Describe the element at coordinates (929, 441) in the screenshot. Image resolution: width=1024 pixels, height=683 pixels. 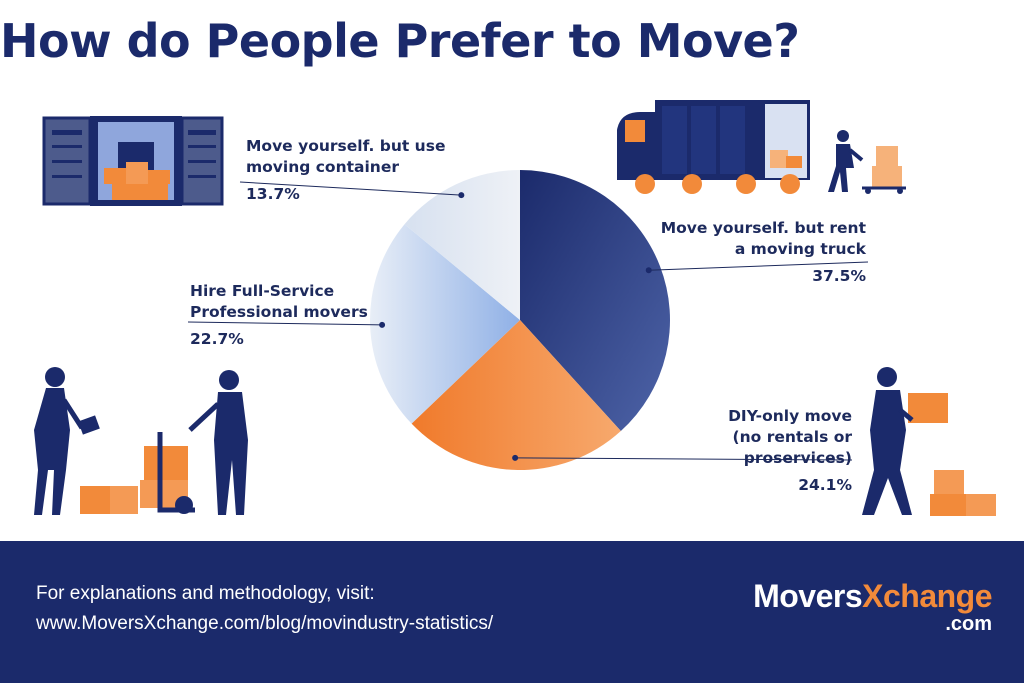
I see `box-carrier-icon` at that location.